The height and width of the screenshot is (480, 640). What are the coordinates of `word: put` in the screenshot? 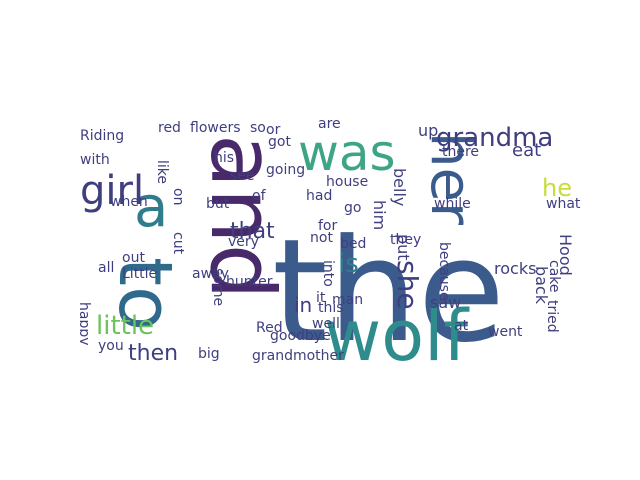 It's located at (403, 247).